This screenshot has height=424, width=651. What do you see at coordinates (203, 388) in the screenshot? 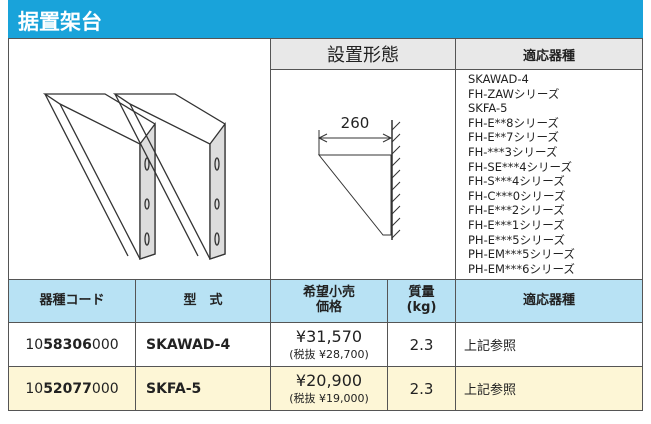
I see `model-cell: SKFA-5` at bounding box center [203, 388].